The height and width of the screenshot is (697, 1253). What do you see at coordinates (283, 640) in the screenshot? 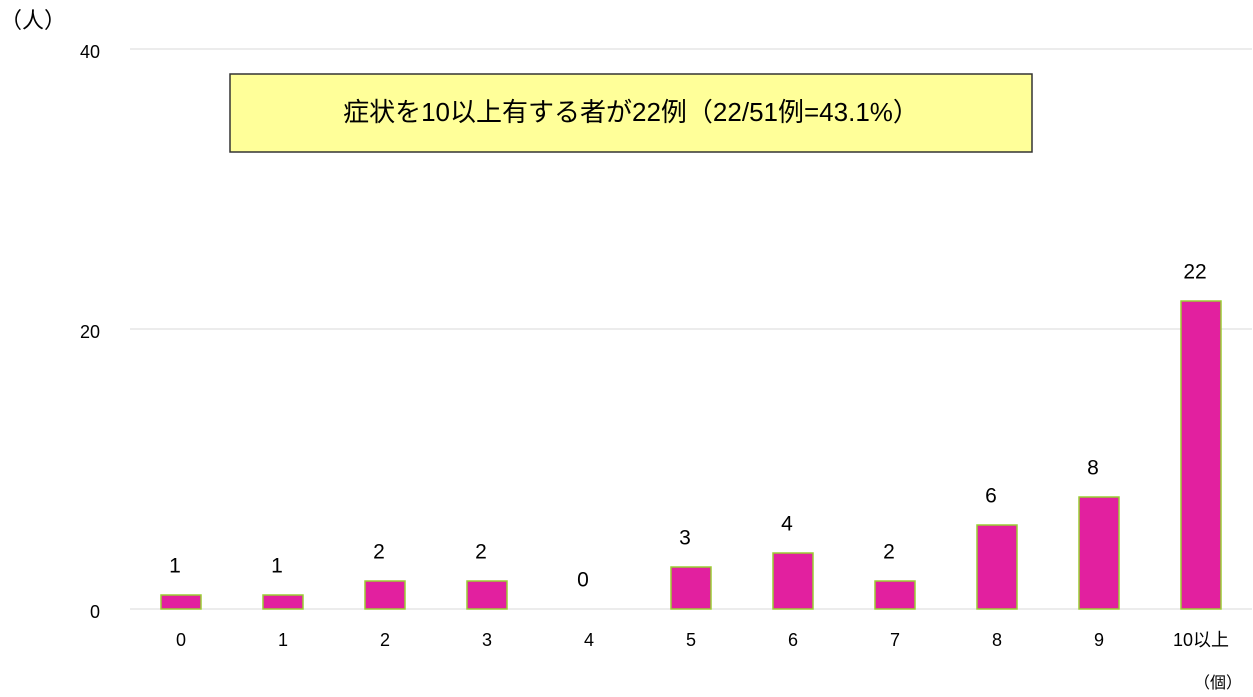
I see `x-tick-label: 1` at bounding box center [283, 640].